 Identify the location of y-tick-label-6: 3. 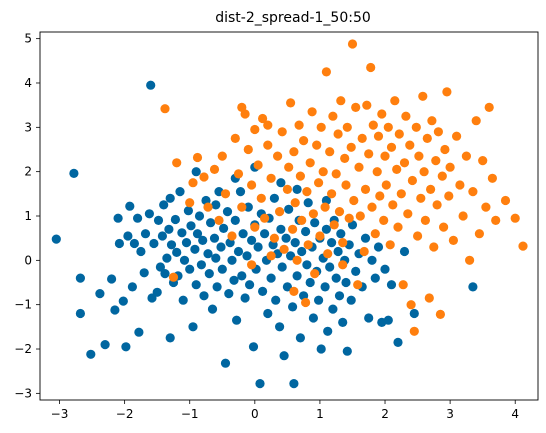
(28, 127).